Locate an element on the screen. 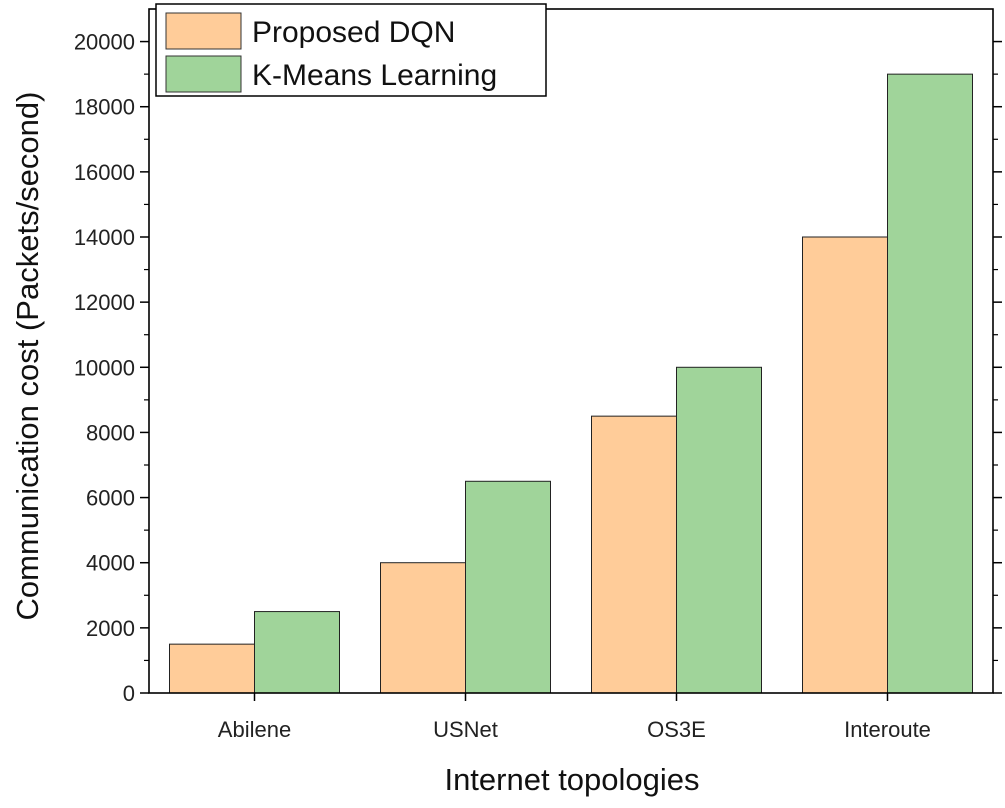  y-tick-label-18000: 18000 is located at coordinates (104, 107).